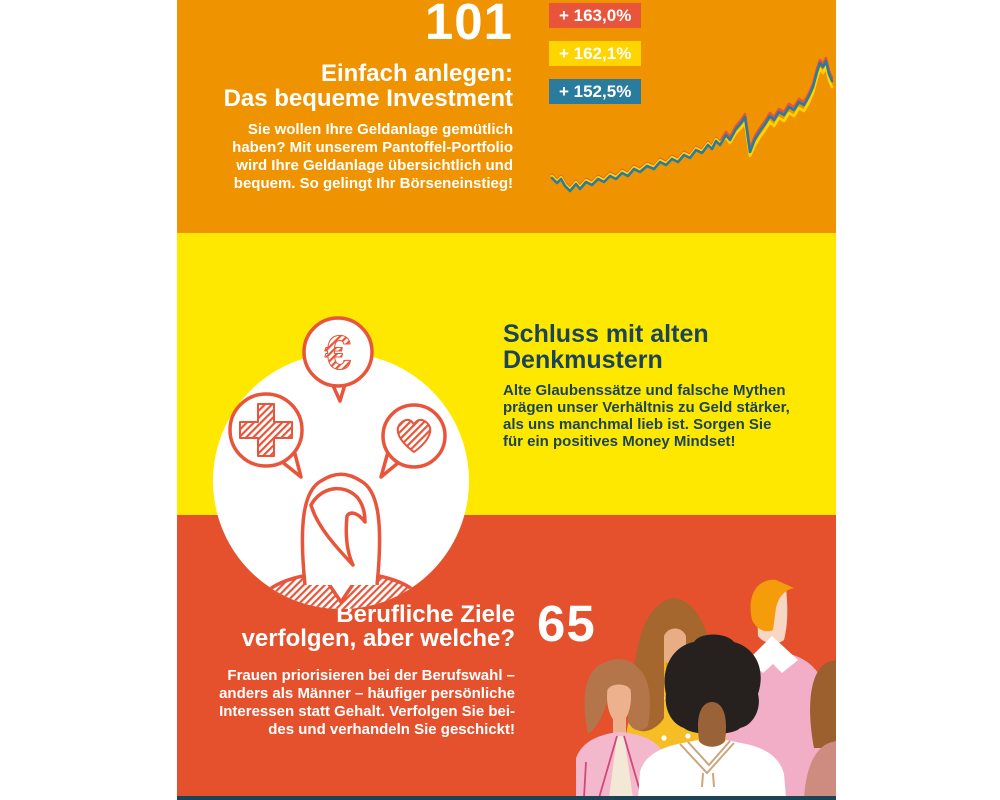  What do you see at coordinates (506, 798) in the screenshot?
I see `next-section-edge` at bounding box center [506, 798].